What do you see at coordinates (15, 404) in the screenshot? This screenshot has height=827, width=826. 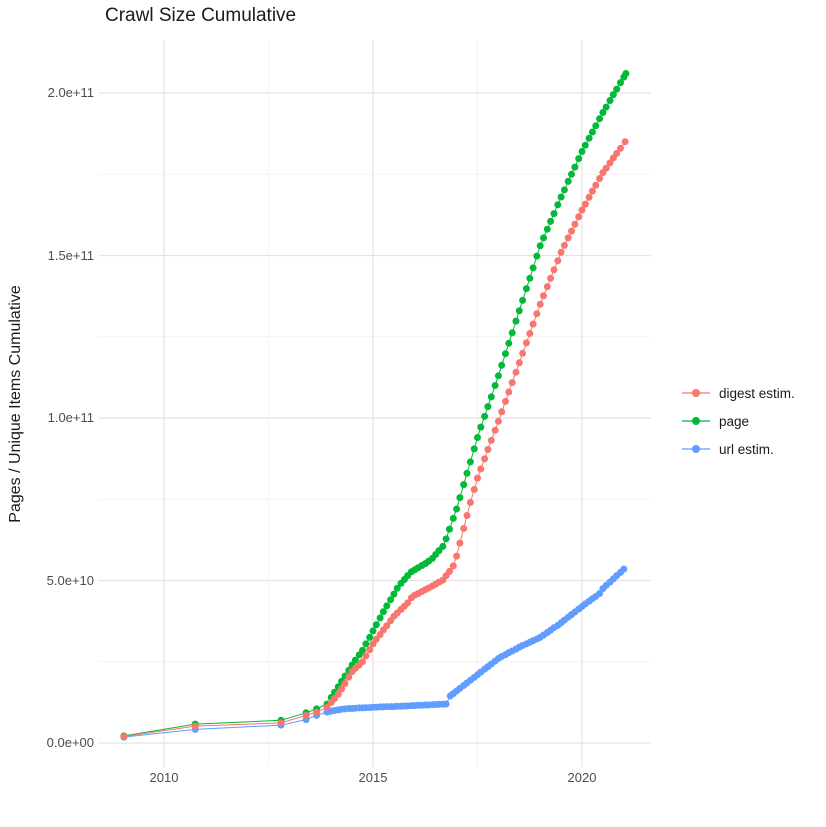 I see `y-axis-title: Pages / Unique Items Cumulative` at bounding box center [15, 404].